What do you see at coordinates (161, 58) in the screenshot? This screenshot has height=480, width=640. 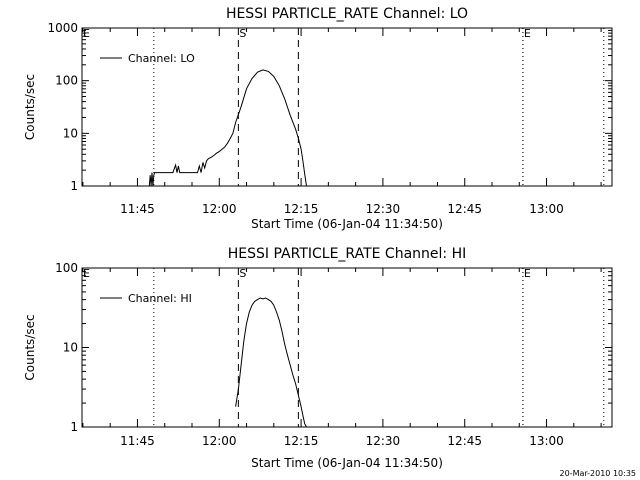 I see `legend-label: Channel: LO` at bounding box center [161, 58].